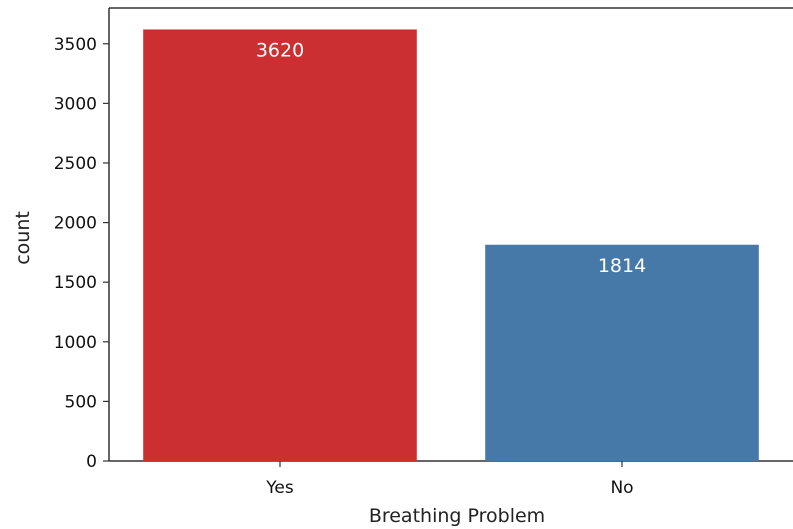  Describe the element at coordinates (91, 462) in the screenshot. I see `y-tick-label: 0` at that location.